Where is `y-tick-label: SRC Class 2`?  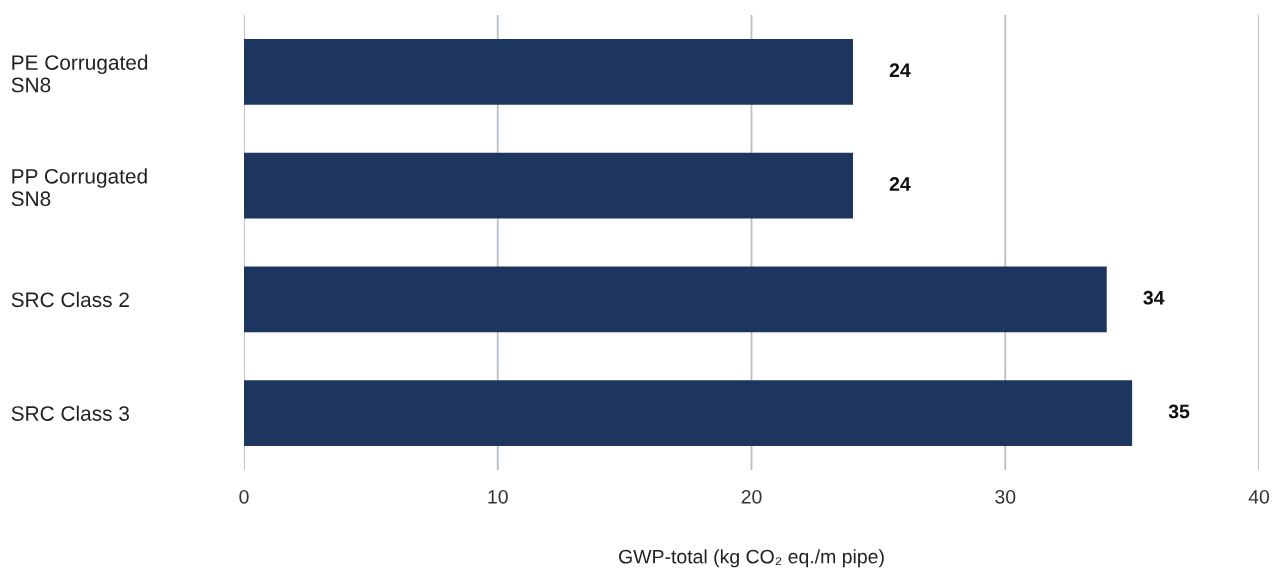 y-tick-label: SRC Class 2 is located at coordinates (70, 299).